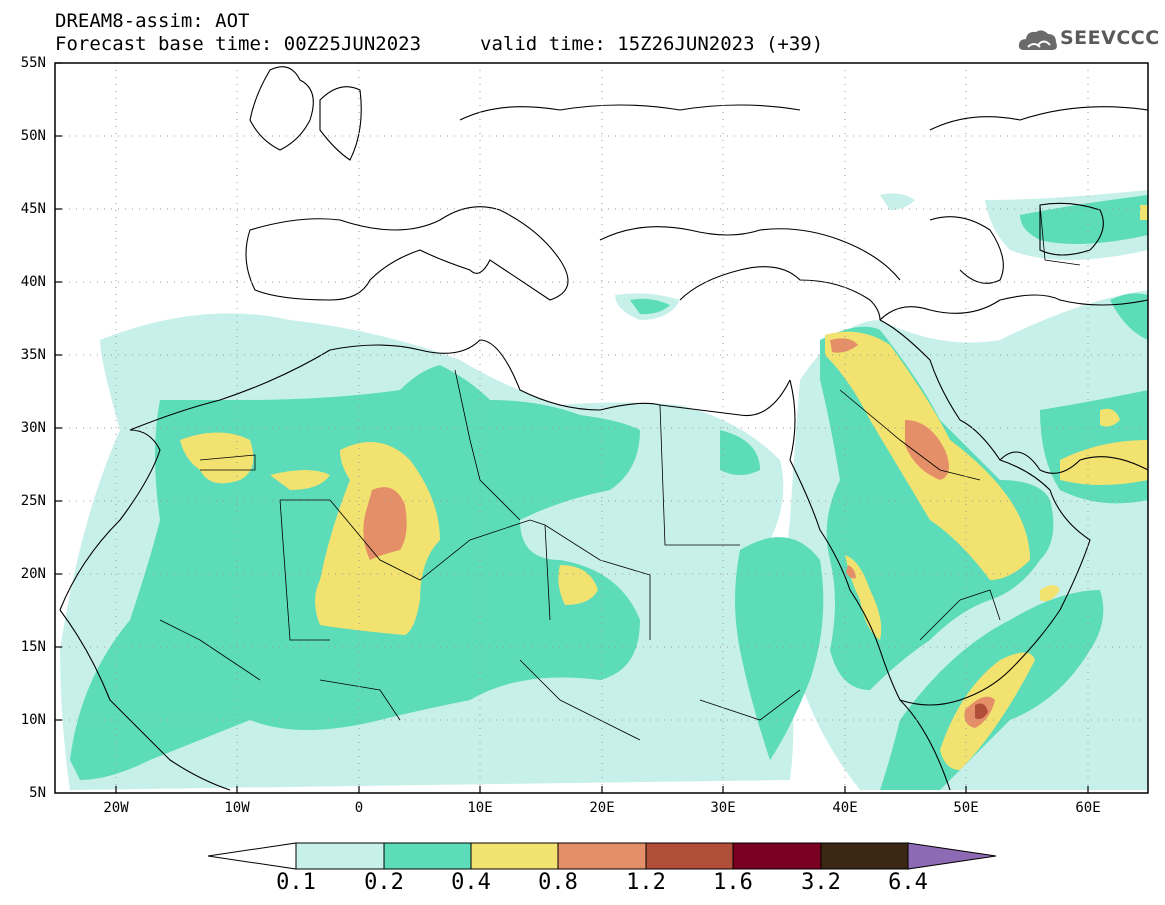  I want to click on lat-label-15n: 15N, so click(33, 647).